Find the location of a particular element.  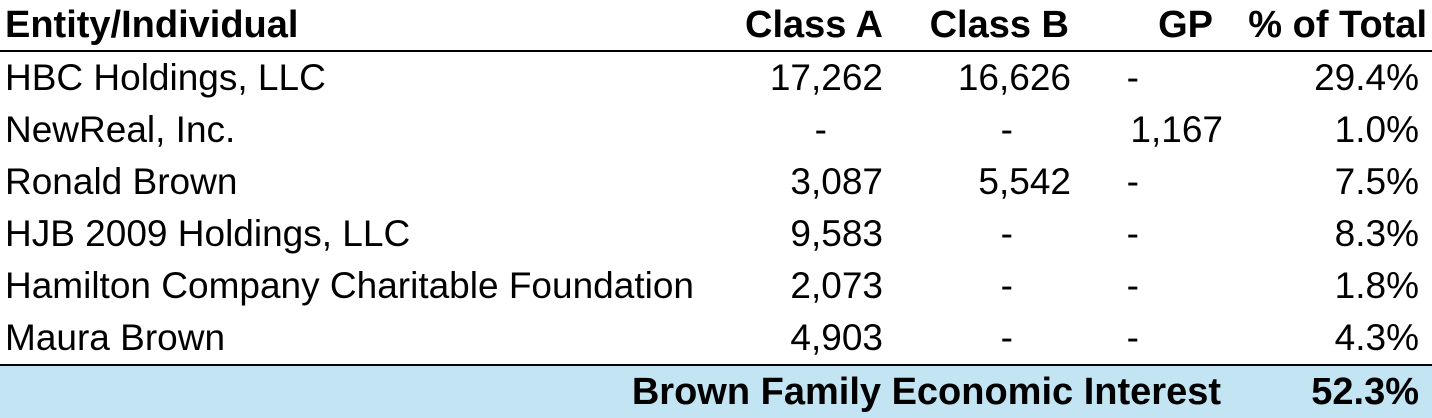

total-row-value: 52.3% is located at coordinates (1327, 391).